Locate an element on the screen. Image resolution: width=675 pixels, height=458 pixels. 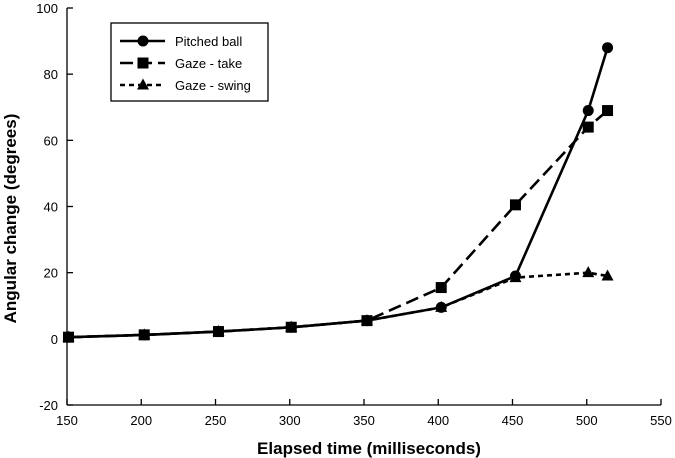
y-tick-label: 20 is located at coordinates (51, 273).